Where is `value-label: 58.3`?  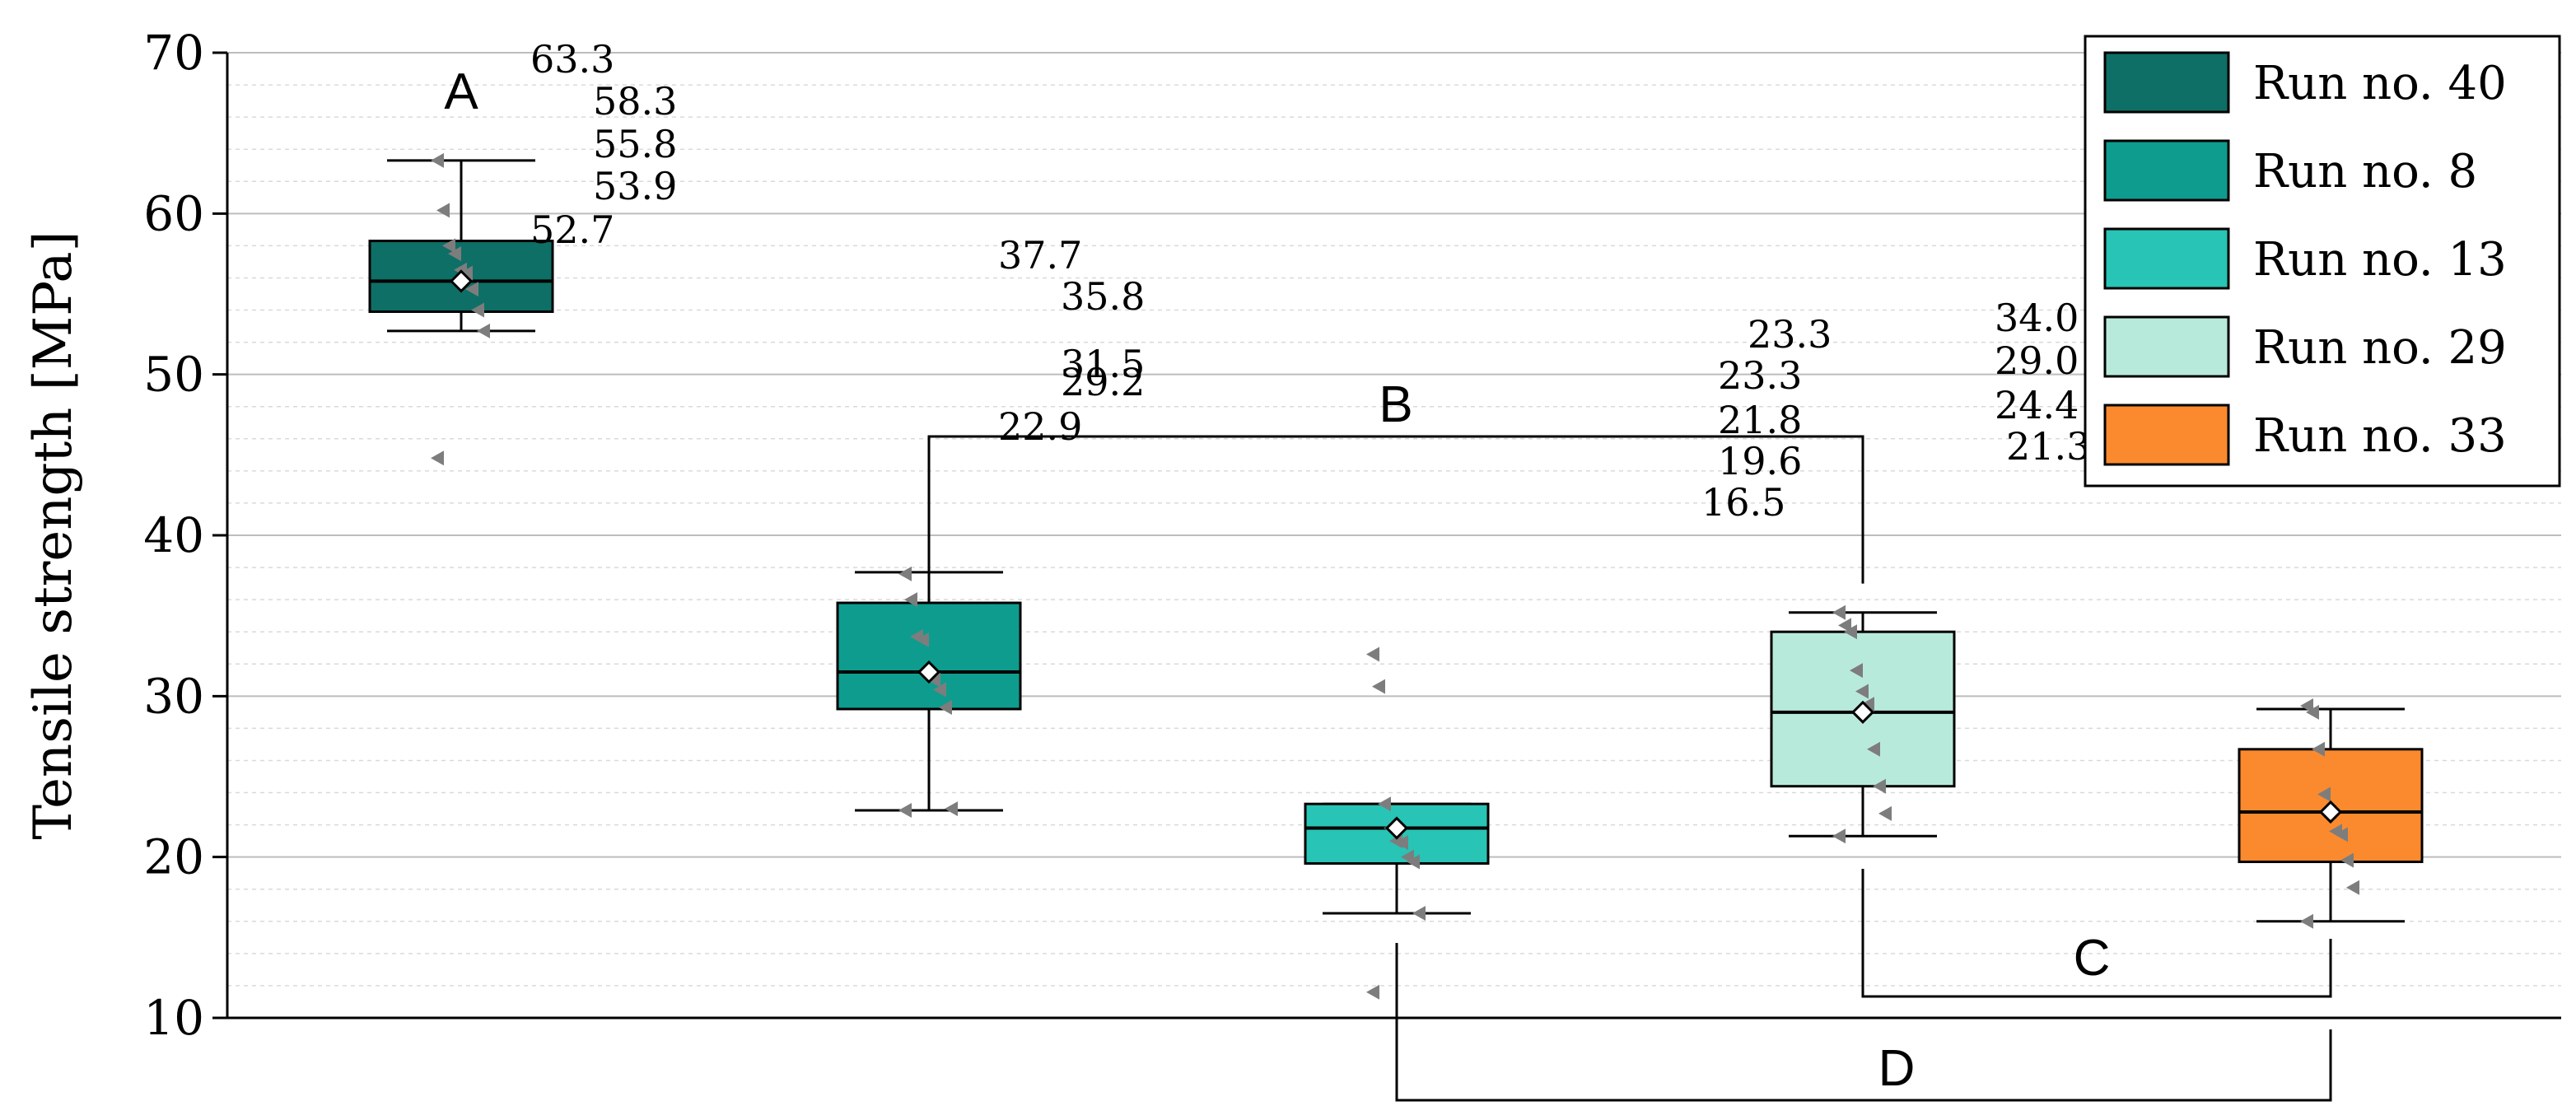
value-label: 58.3 is located at coordinates (635, 101).